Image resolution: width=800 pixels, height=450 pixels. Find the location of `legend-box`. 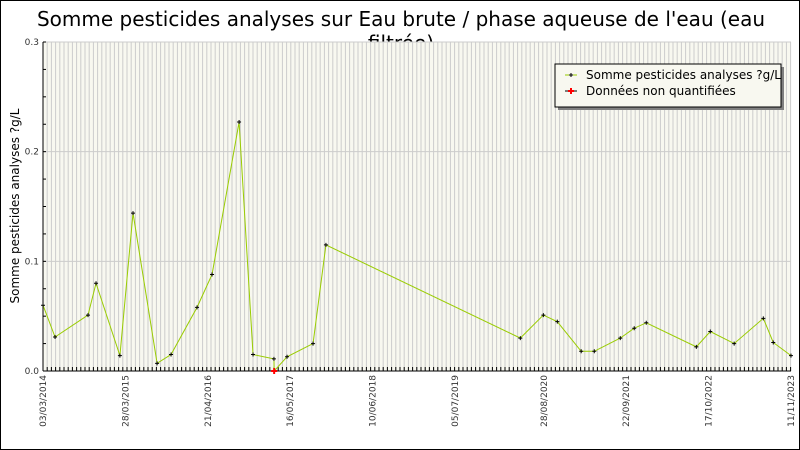

legend-box is located at coordinates (668, 85).